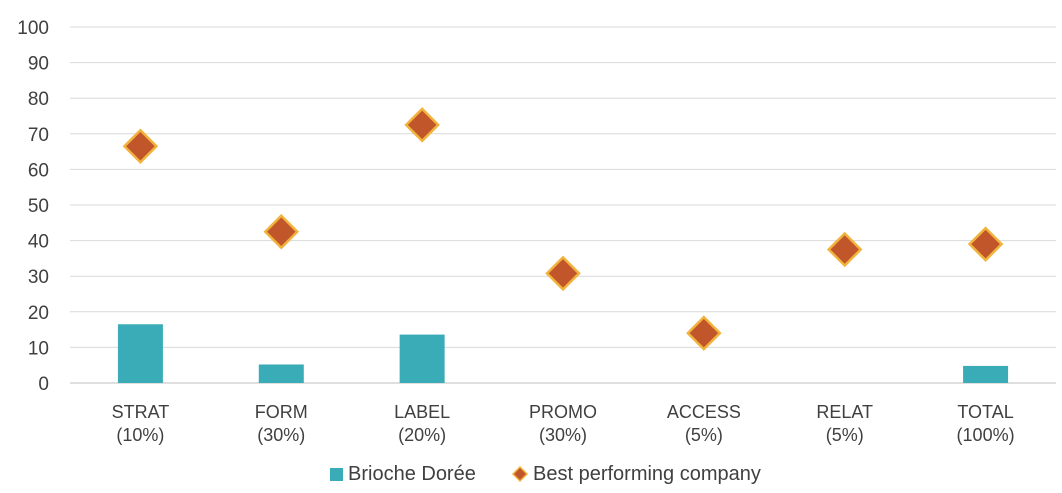 The width and height of the screenshot is (1062, 493). What do you see at coordinates (986, 423) in the screenshot?
I see `x-tick-label: TOTAL (100%)` at bounding box center [986, 423].